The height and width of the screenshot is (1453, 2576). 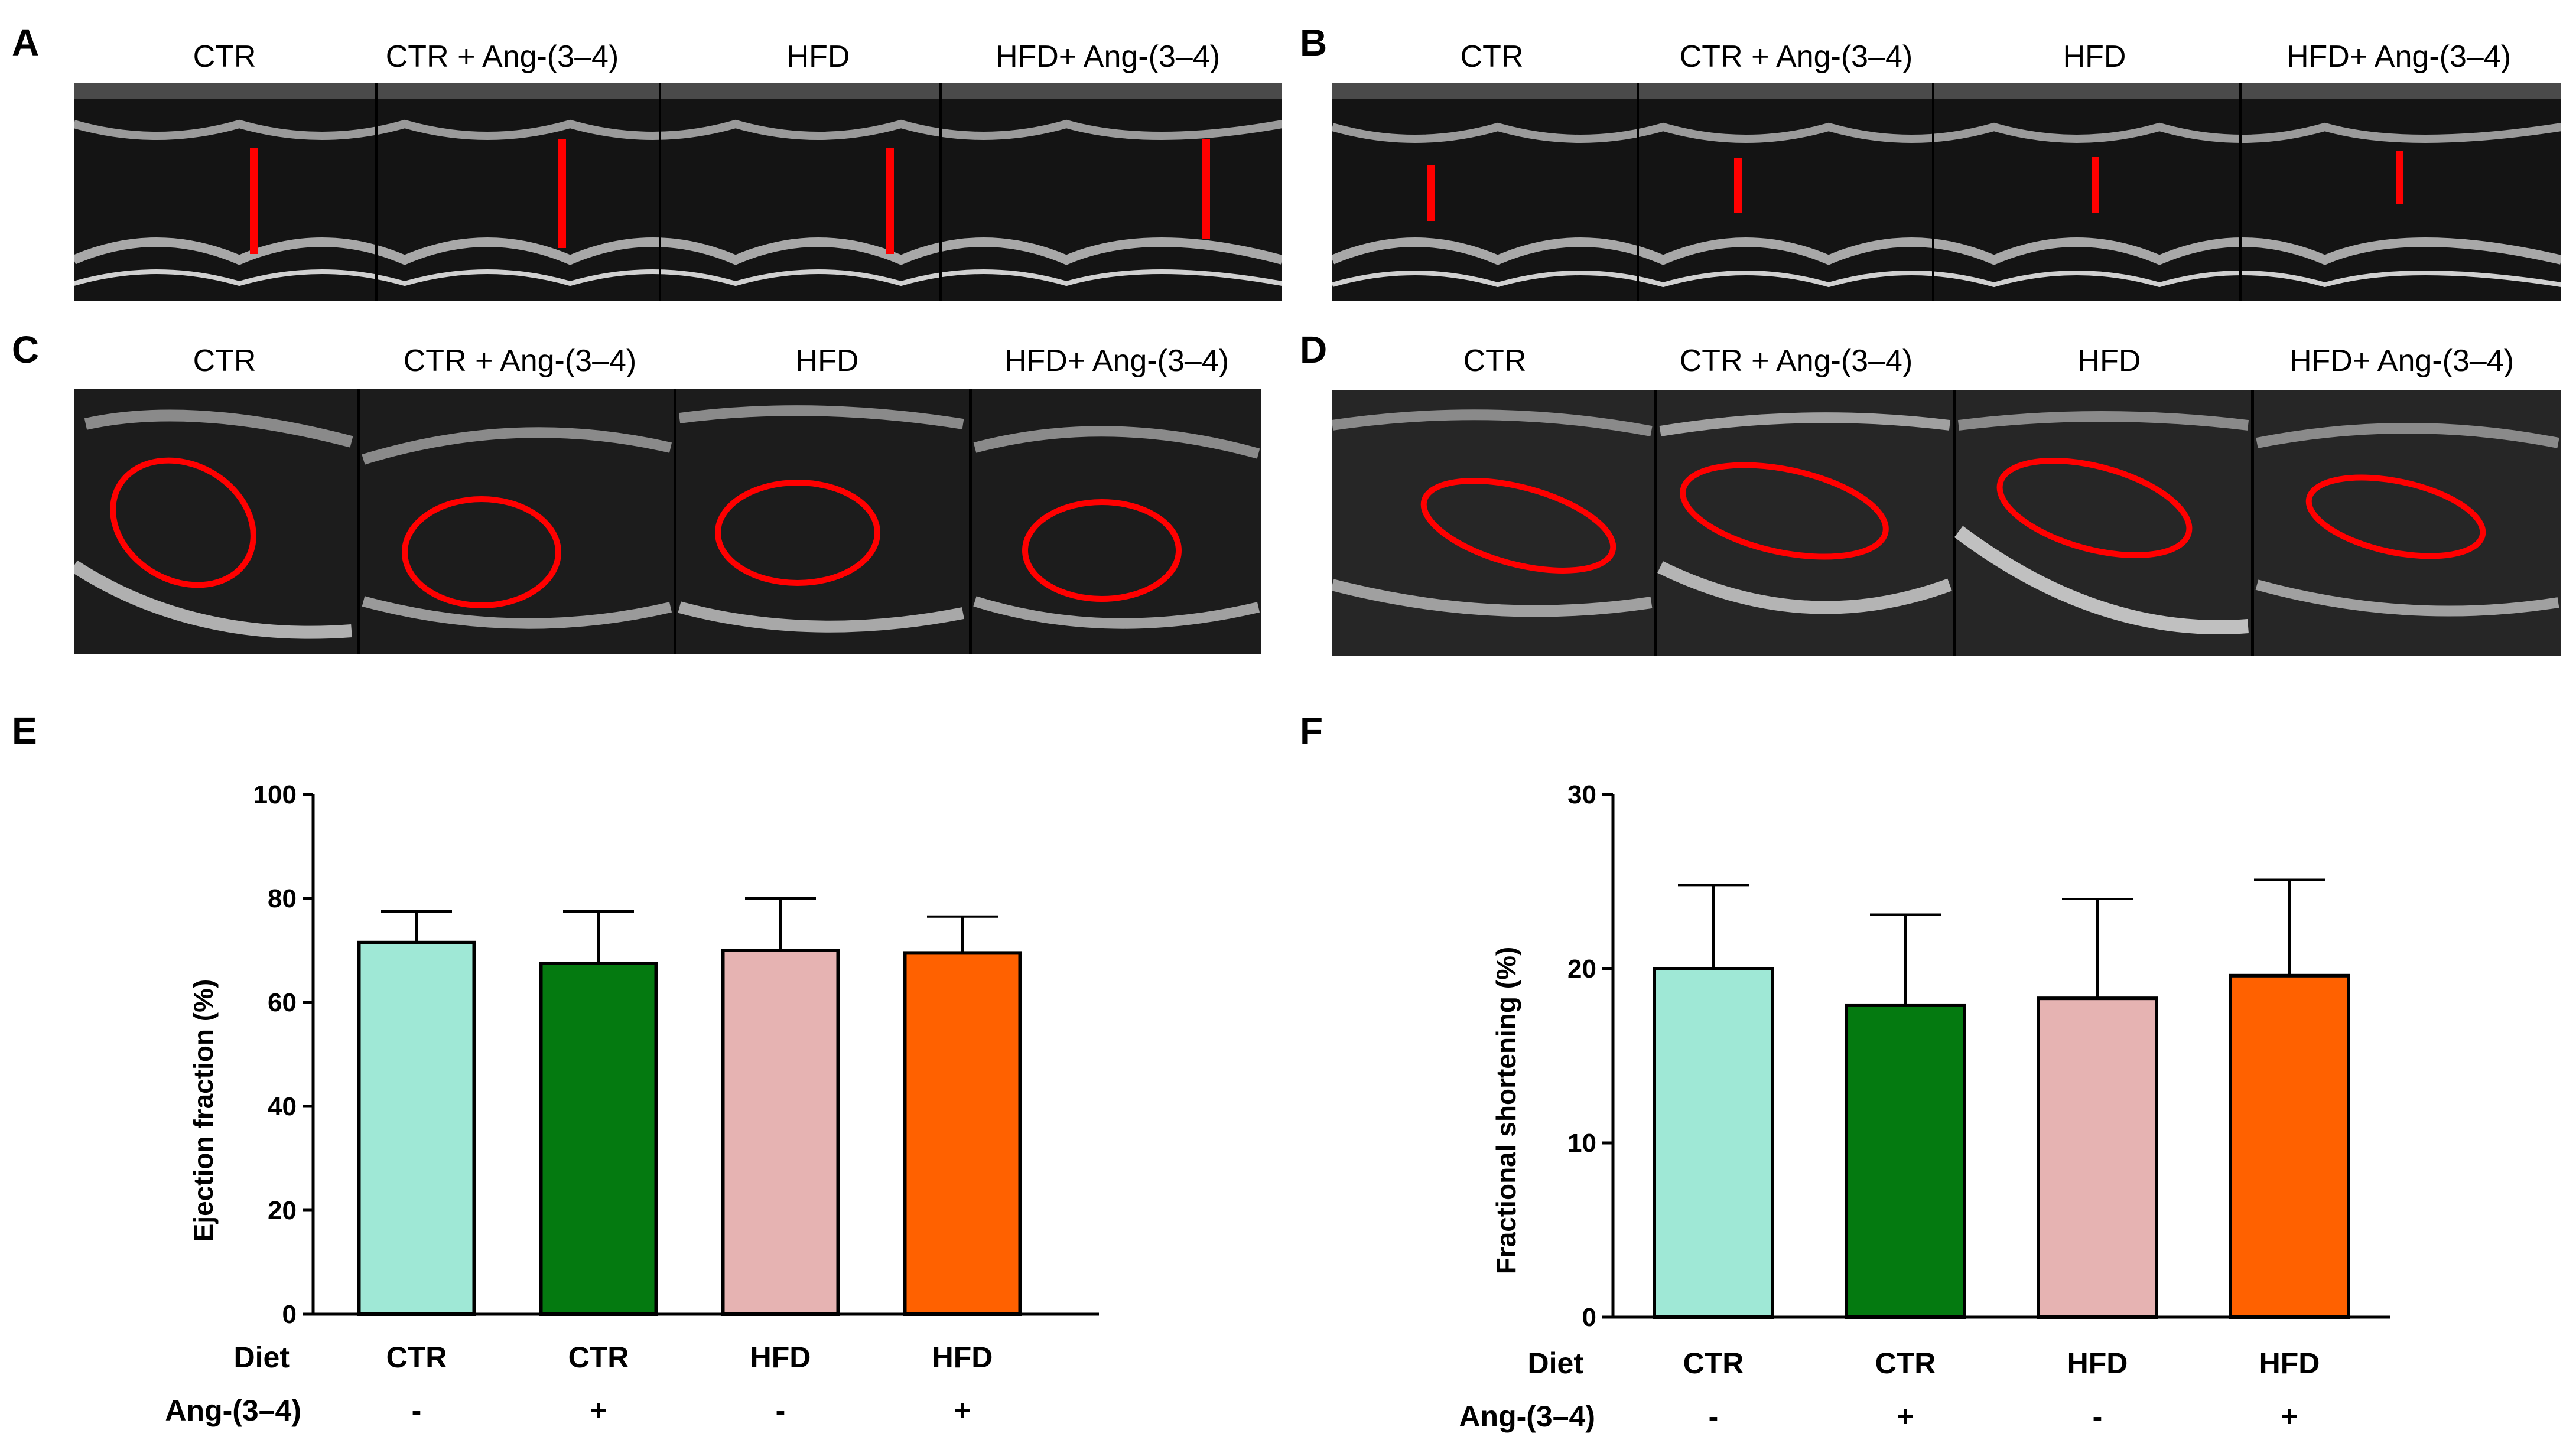 I want to click on panel-a-title-hfd: HFD, so click(x=818, y=57).